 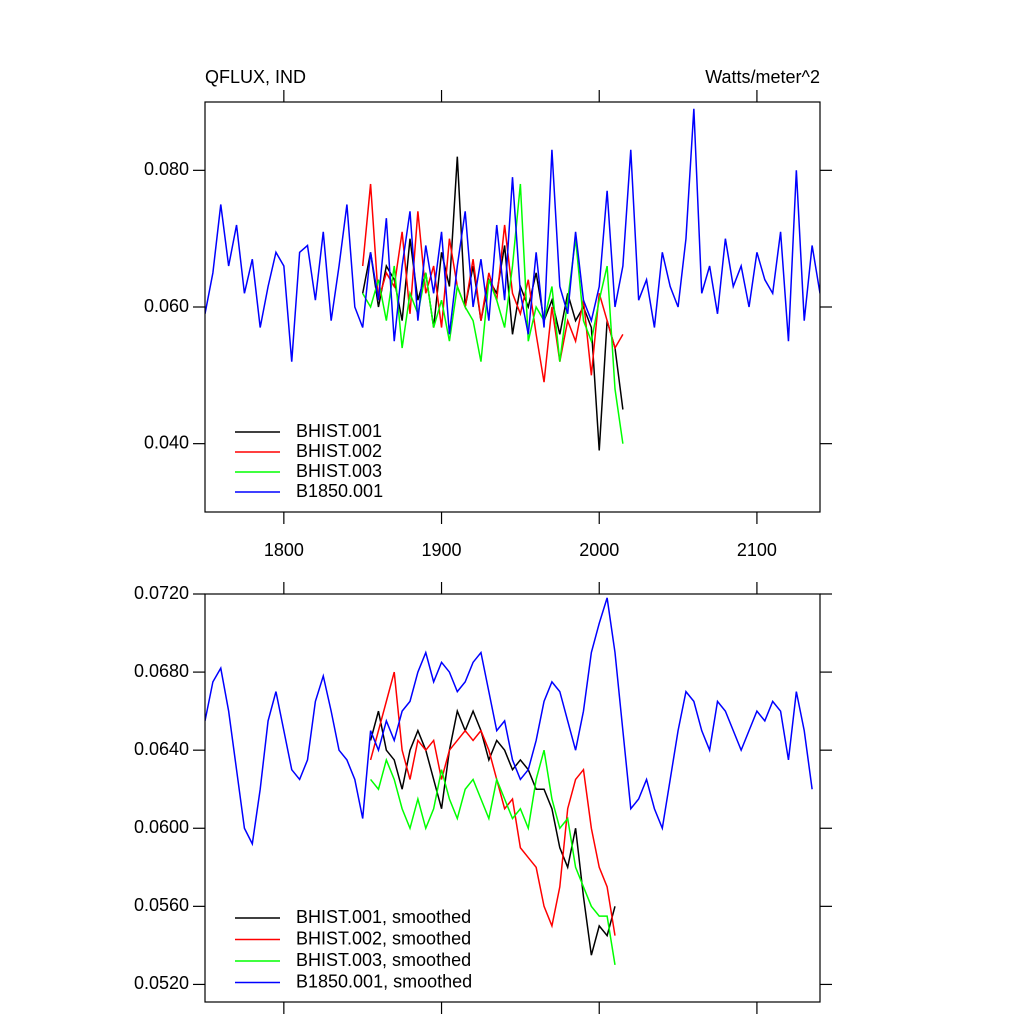 What do you see at coordinates (166, 442) in the screenshot?
I see `y-tick-label: 0.040` at bounding box center [166, 442].